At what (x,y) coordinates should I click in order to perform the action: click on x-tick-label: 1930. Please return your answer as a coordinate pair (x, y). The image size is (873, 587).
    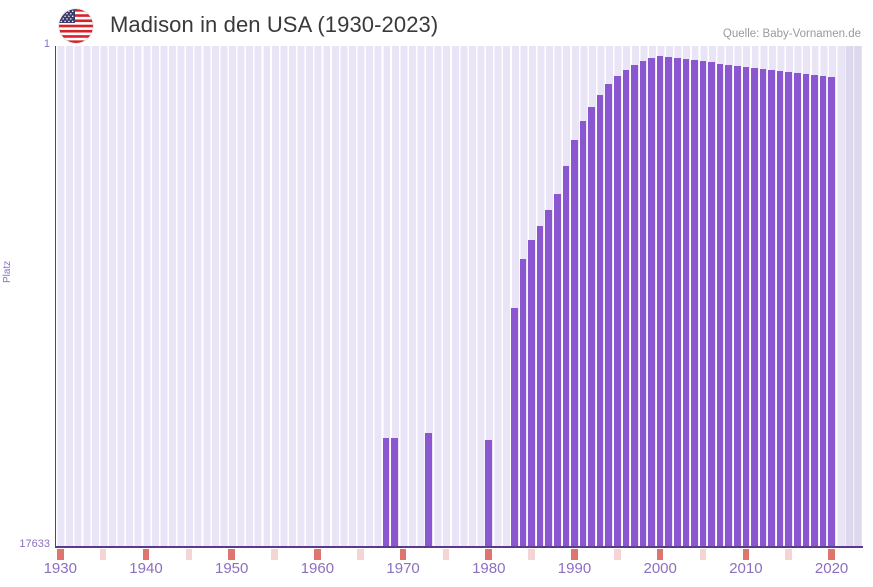
    Looking at the image, I should click on (60, 568).